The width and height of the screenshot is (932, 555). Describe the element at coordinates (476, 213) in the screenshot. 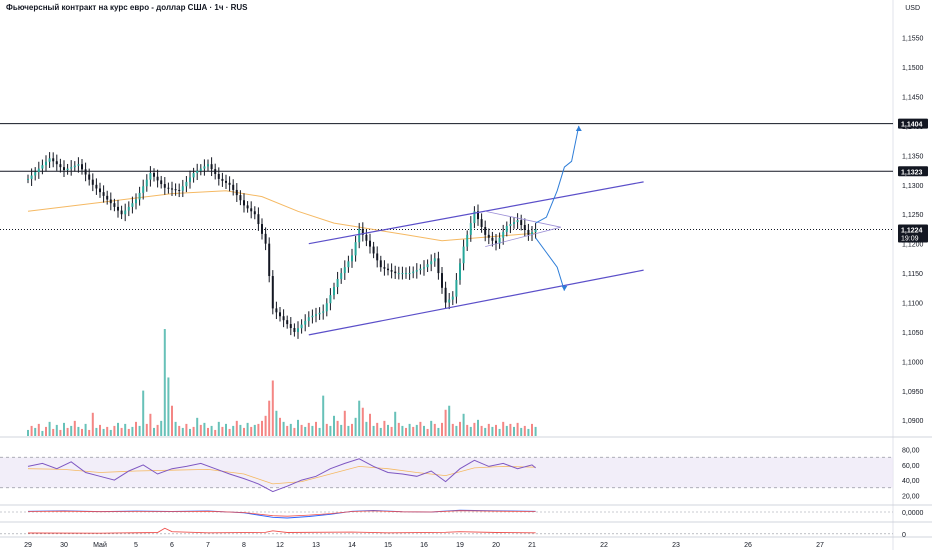

I see `channel-upper-line` at that location.